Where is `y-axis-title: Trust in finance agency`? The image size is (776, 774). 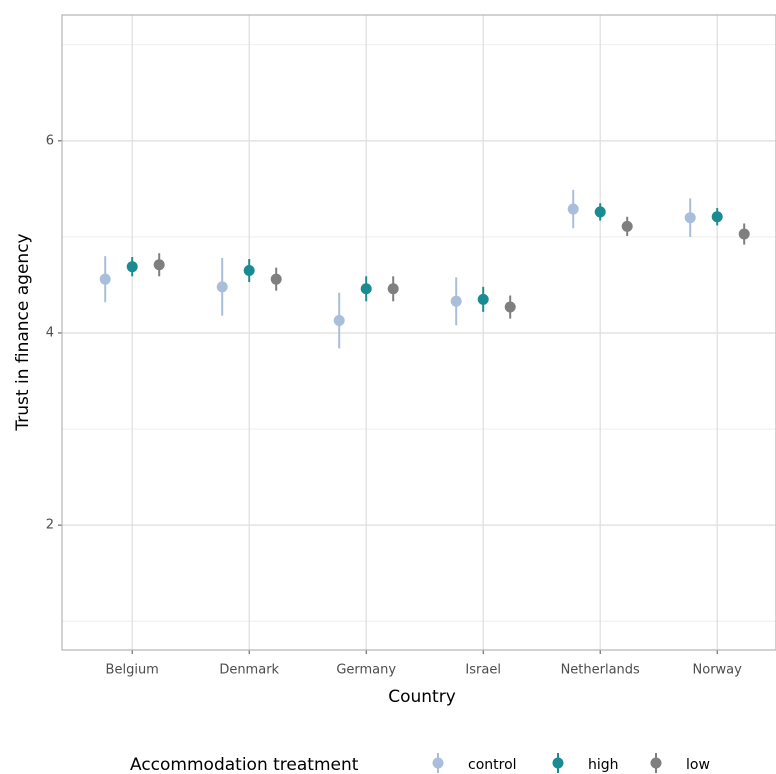 y-axis-title: Trust in finance agency is located at coordinates (23, 332).